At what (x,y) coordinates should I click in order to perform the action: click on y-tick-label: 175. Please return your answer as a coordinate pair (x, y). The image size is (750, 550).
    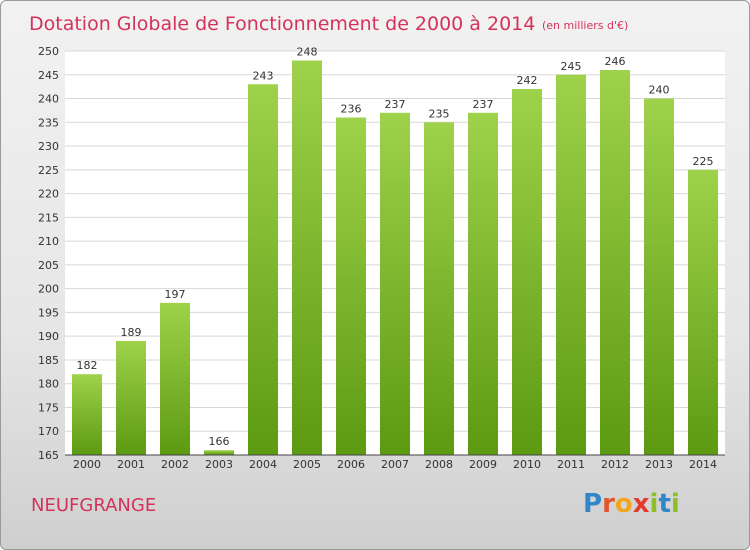
    Looking at the image, I should click on (48, 407).